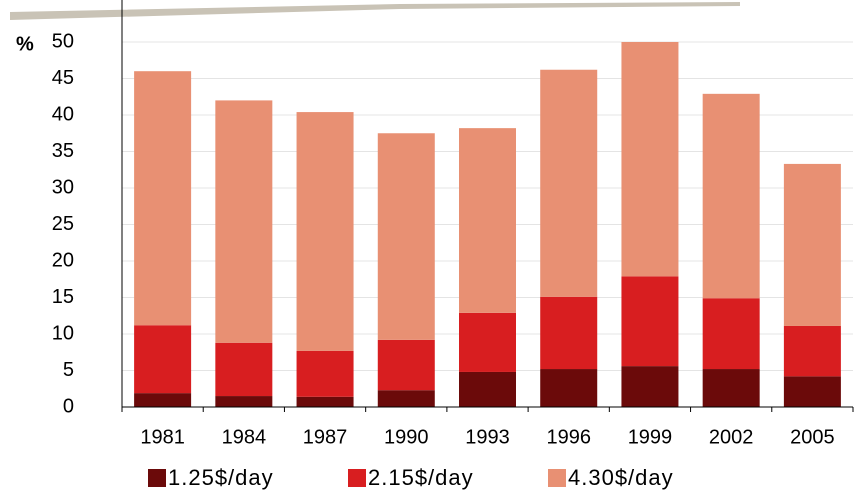  I want to click on y-tick-label: 15, so click(63, 297).